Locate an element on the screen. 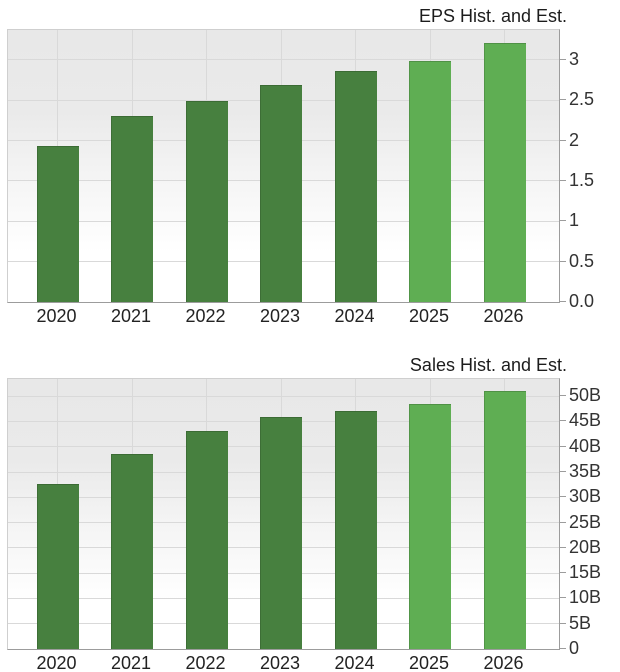 The height and width of the screenshot is (672, 620). chart-gap is located at coordinates (310, 340).